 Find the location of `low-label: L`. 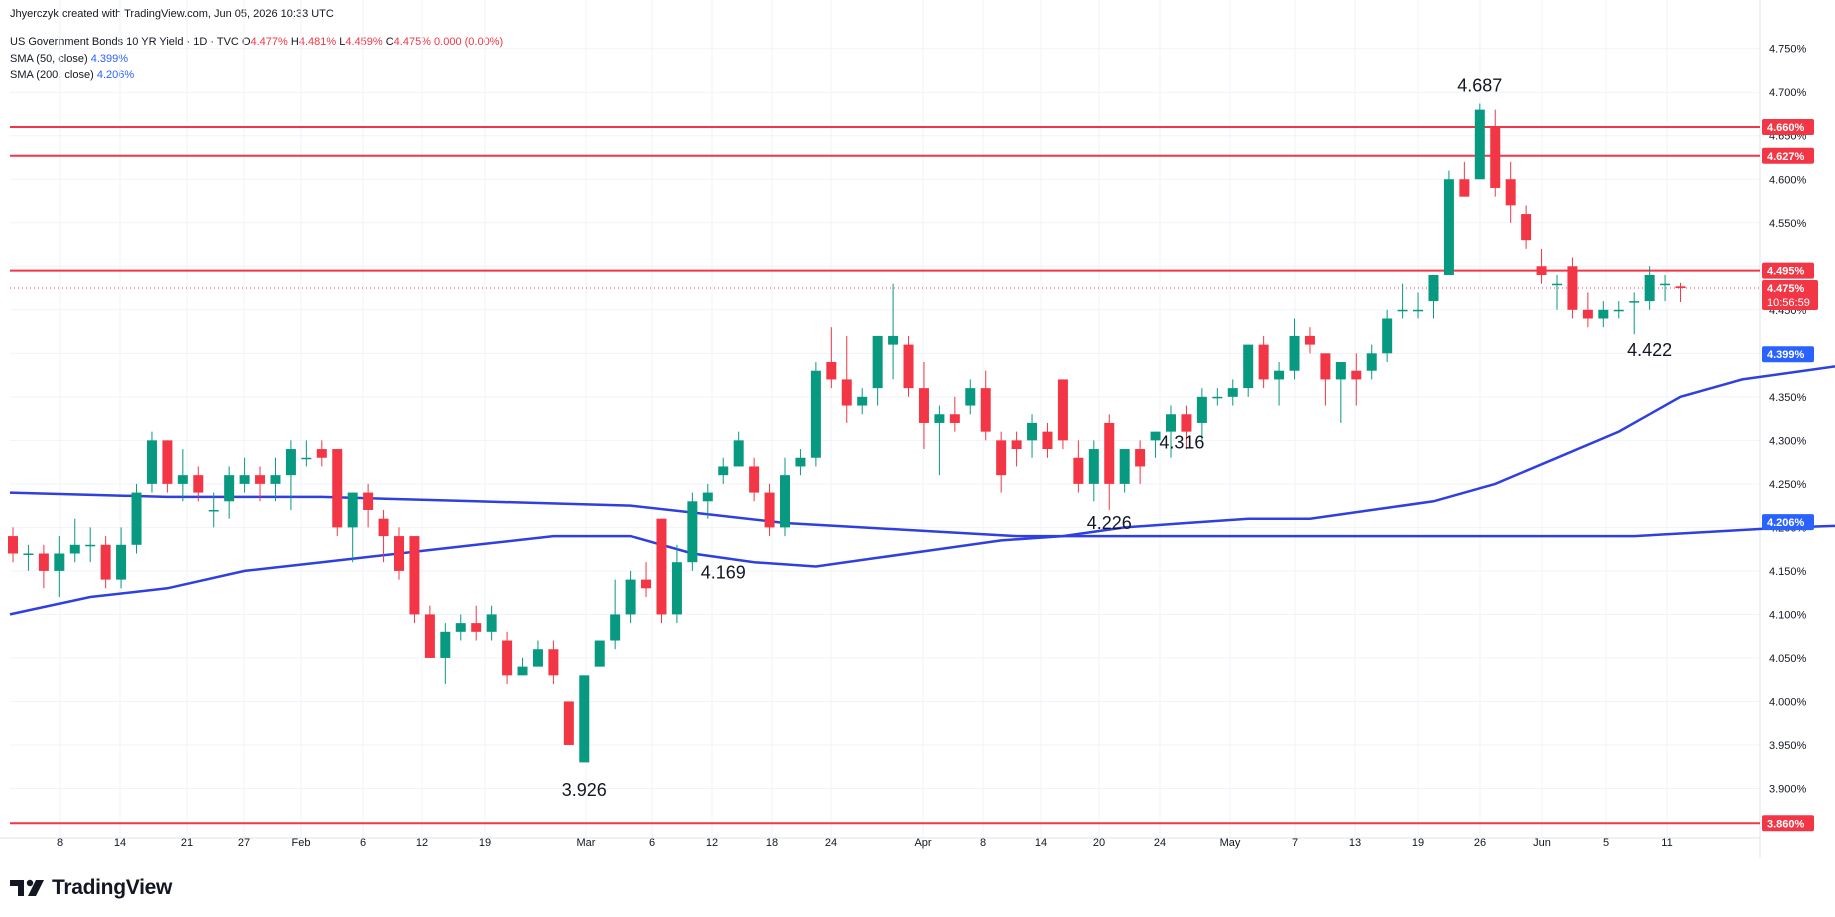

low-label: L is located at coordinates (342, 42).